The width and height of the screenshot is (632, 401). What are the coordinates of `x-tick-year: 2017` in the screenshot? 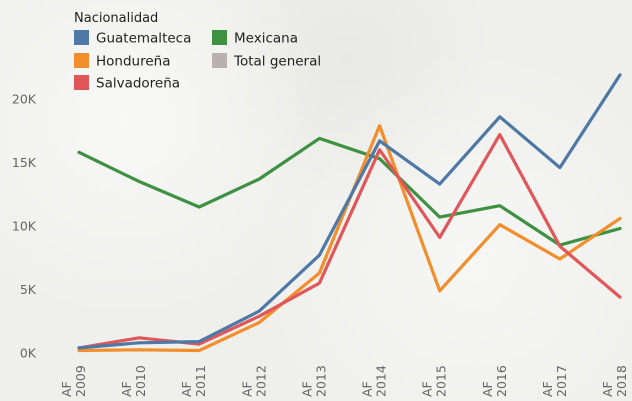 It's located at (561, 381).